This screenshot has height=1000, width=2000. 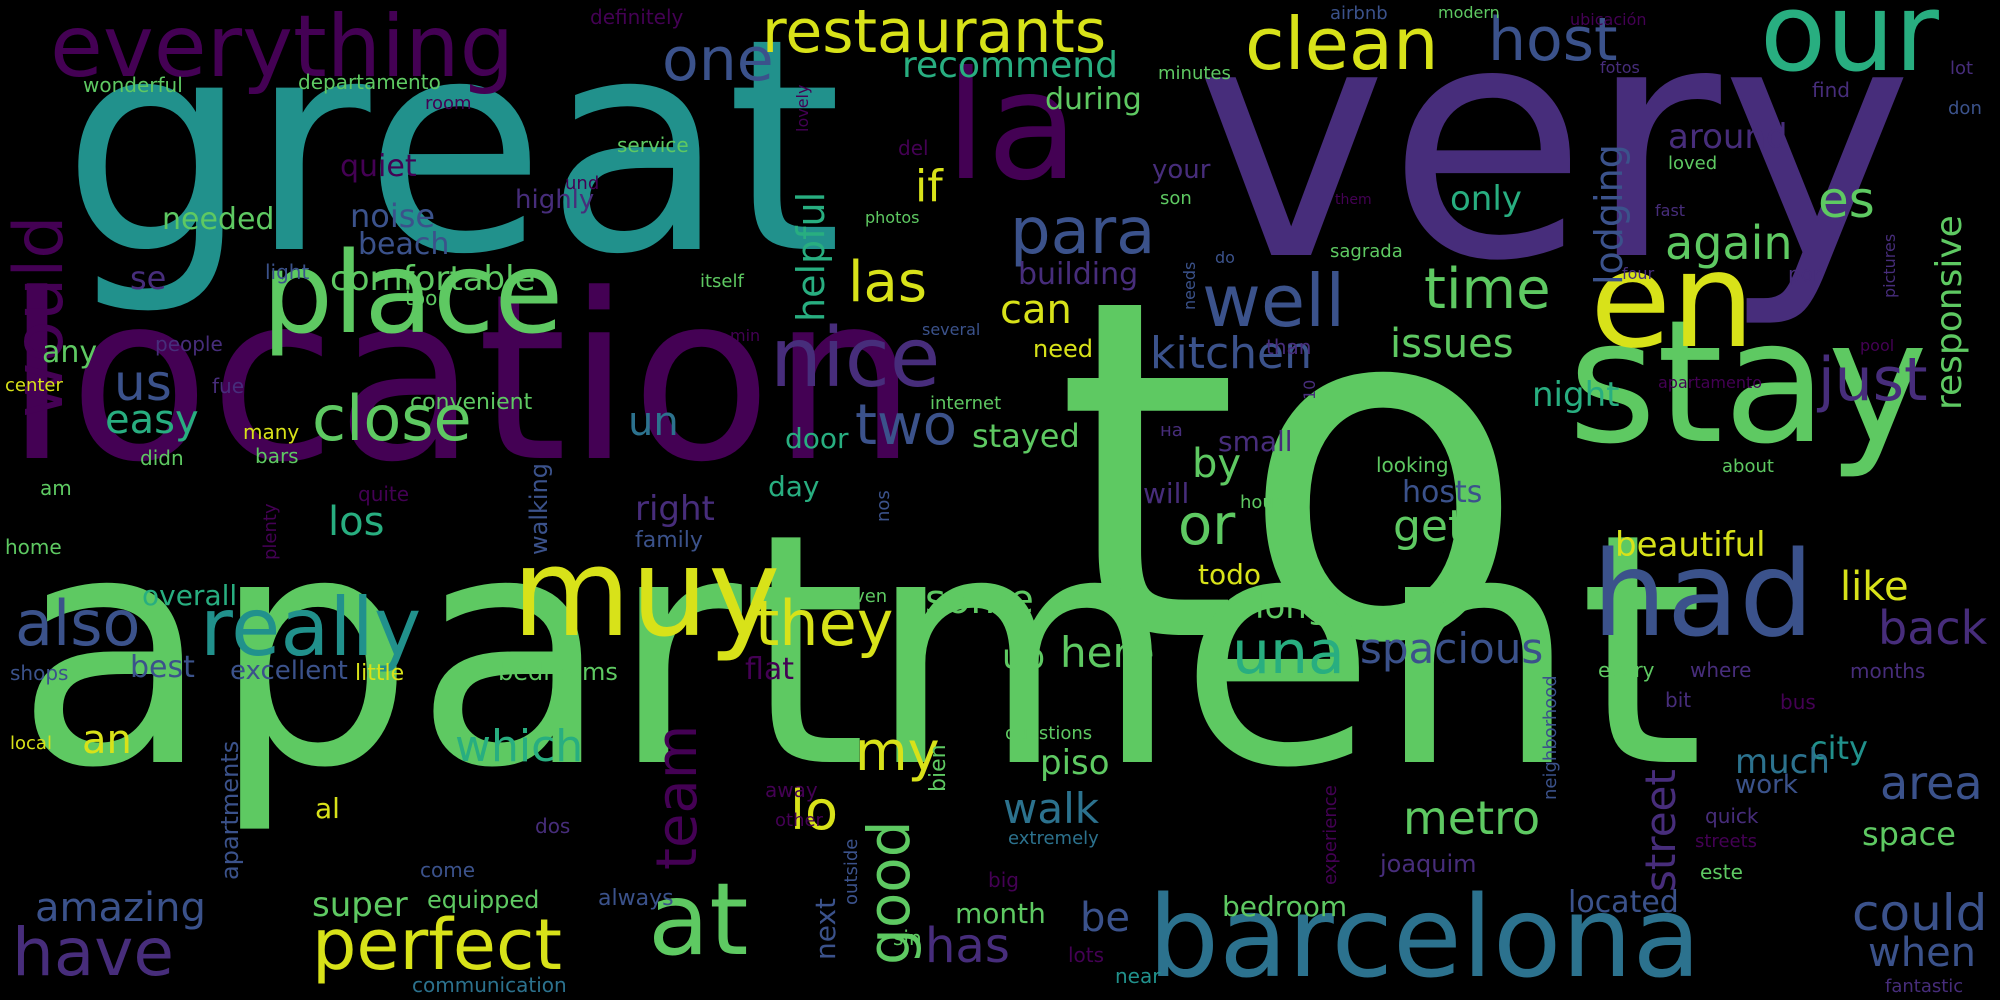 What do you see at coordinates (770, 669) in the screenshot?
I see `word-flat: flat` at bounding box center [770, 669].